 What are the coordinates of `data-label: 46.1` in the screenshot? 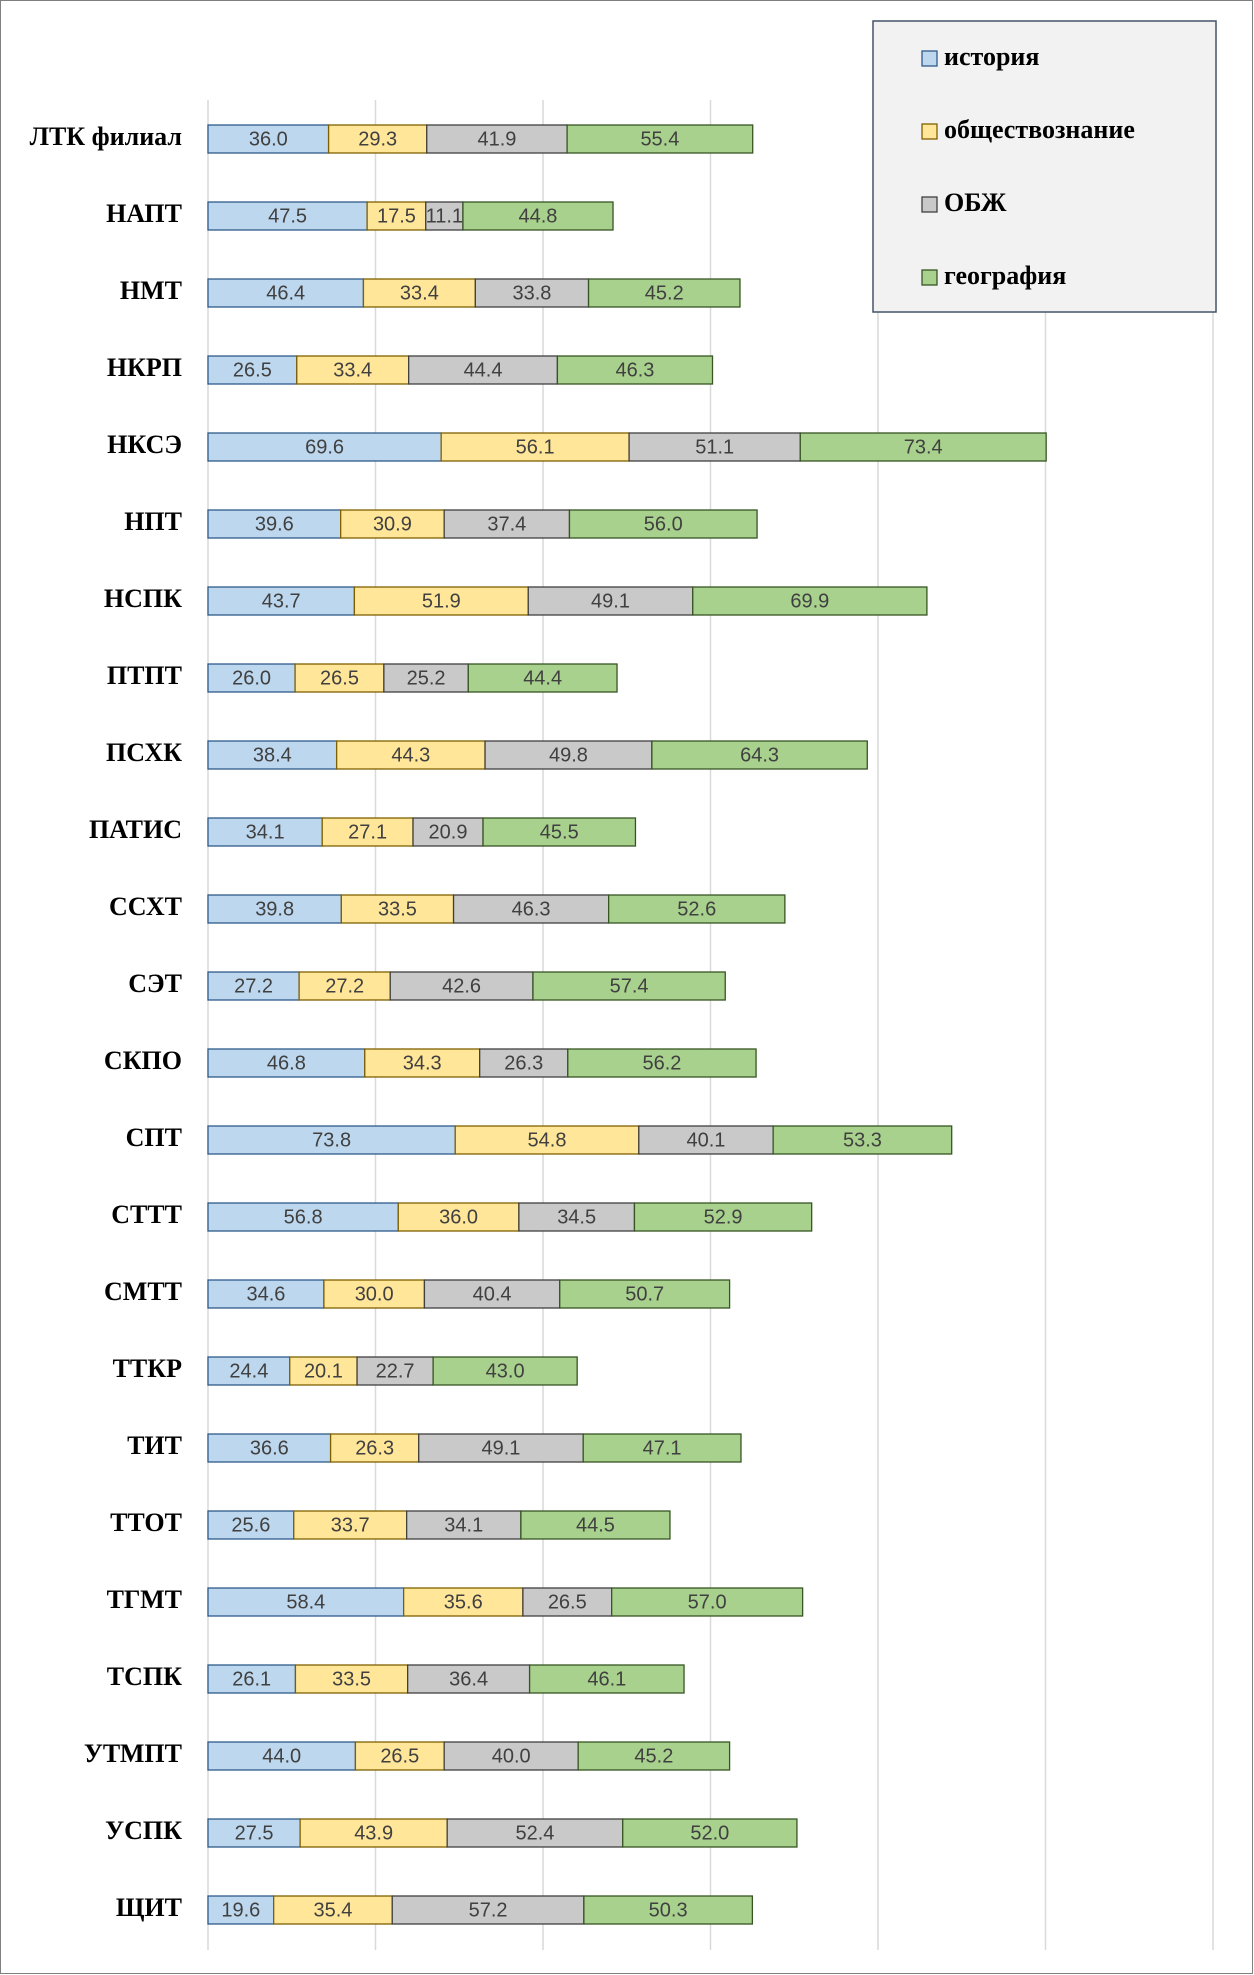 It's located at (606, 1679).